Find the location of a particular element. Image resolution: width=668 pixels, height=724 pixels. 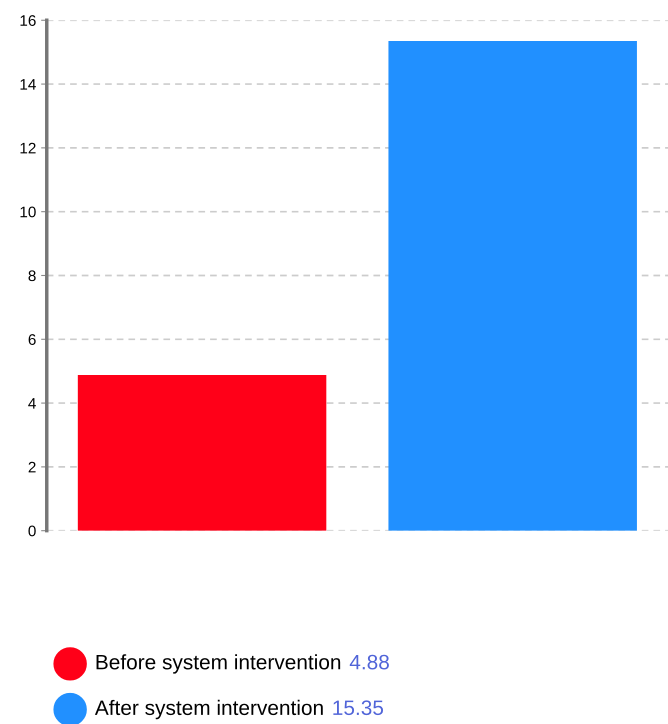

y-tick-label: 4 is located at coordinates (32, 403).